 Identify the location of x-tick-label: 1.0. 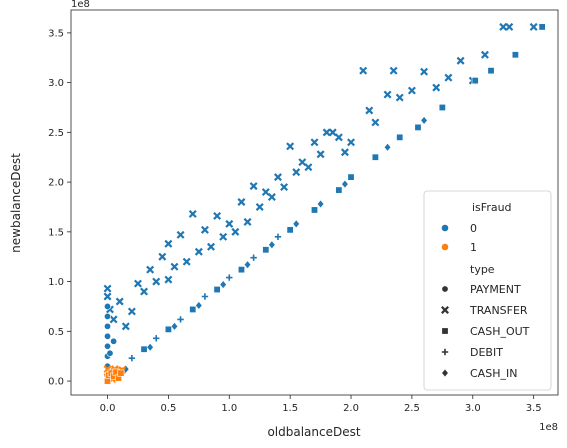
(229, 408).